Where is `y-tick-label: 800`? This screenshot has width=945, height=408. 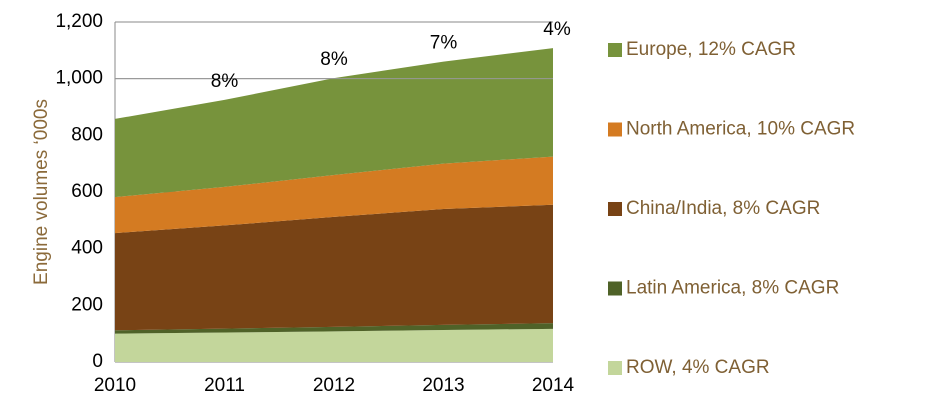
y-tick-label: 800 is located at coordinates (87, 134).